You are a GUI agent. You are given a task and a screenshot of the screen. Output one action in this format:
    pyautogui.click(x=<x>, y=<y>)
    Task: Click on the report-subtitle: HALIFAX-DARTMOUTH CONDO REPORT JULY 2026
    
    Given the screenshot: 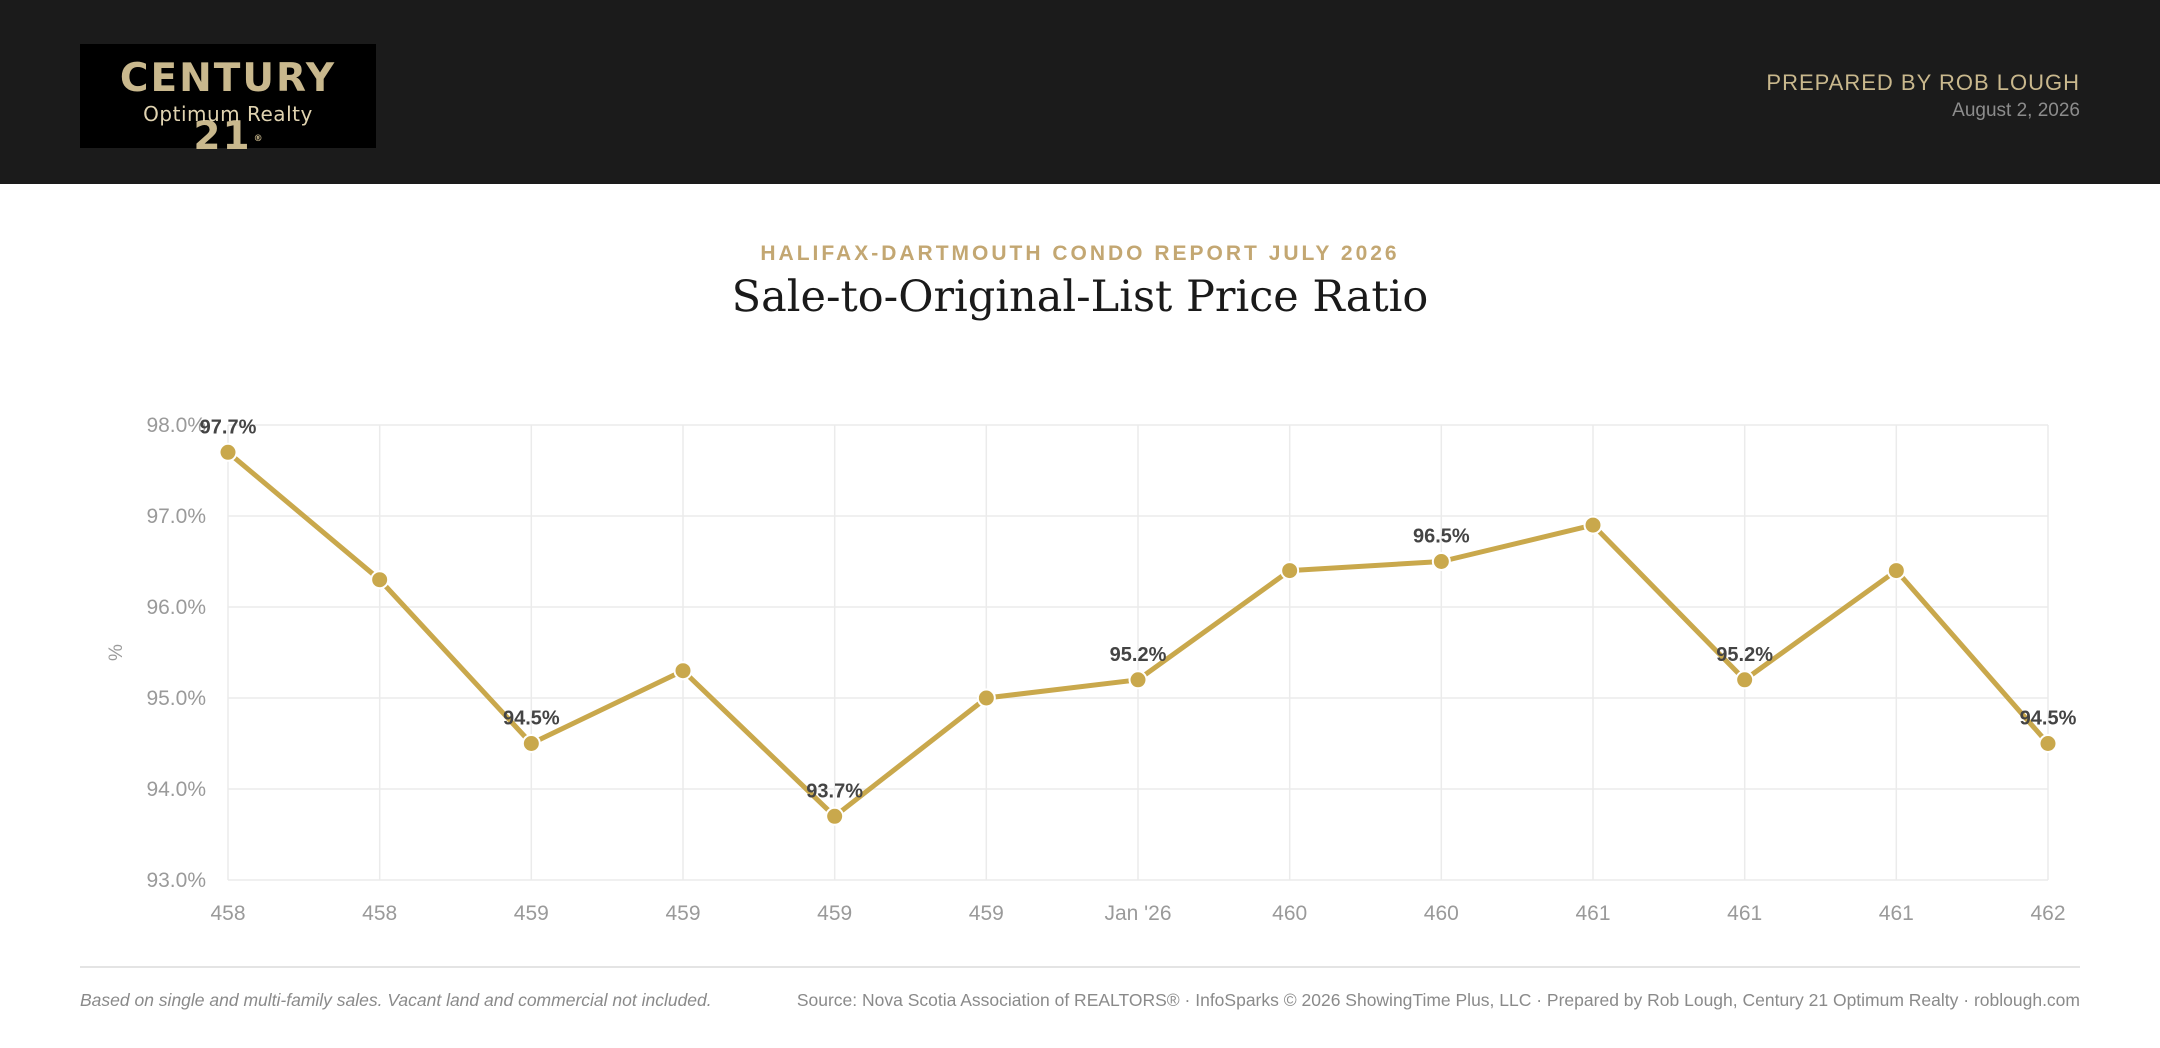 What is the action you would take?
    pyautogui.click(x=1080, y=253)
    